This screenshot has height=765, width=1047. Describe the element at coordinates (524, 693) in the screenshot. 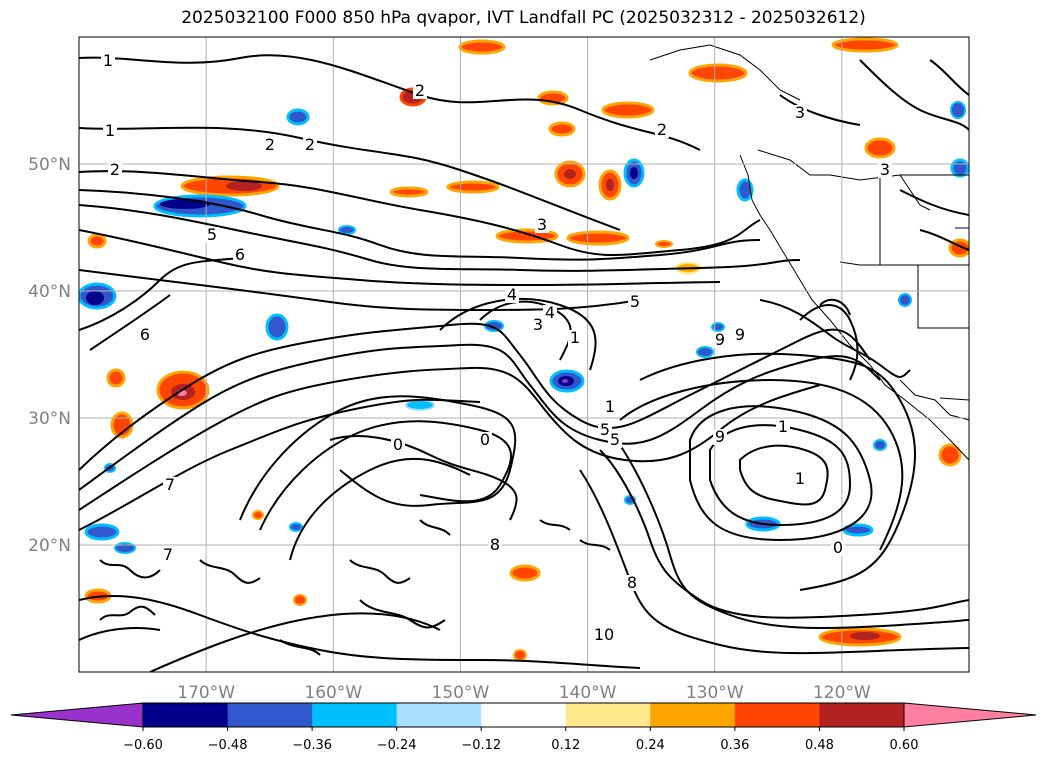

I see `longitude-labels: 170°W 160°W 150°W 140°W 130°W 120°W` at that location.